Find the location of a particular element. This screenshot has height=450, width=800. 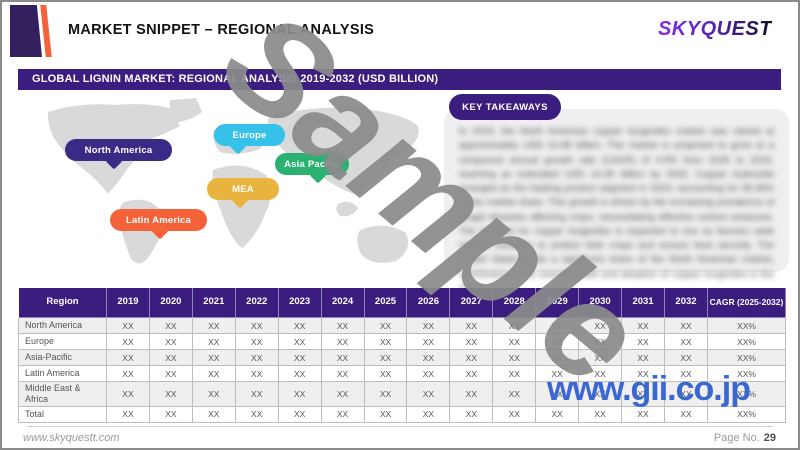

table-header-cell: 2024 is located at coordinates (342, 302).